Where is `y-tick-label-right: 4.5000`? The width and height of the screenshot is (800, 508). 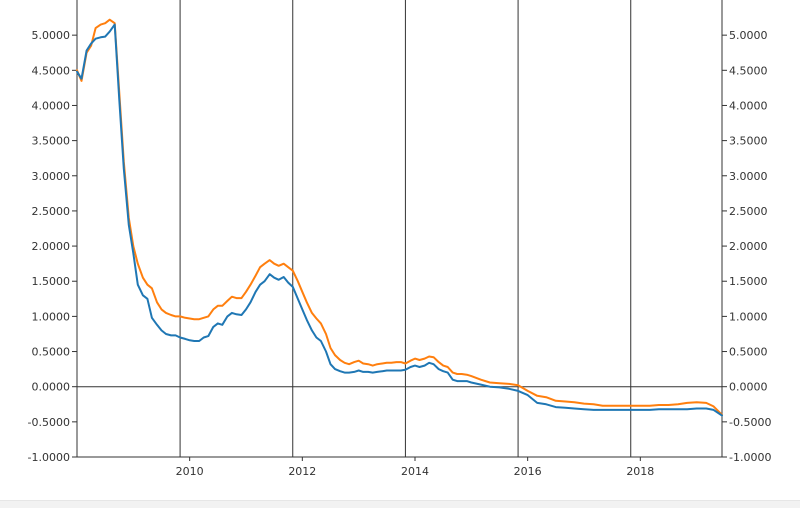 y-tick-label-right: 4.5000 is located at coordinates (748, 70).